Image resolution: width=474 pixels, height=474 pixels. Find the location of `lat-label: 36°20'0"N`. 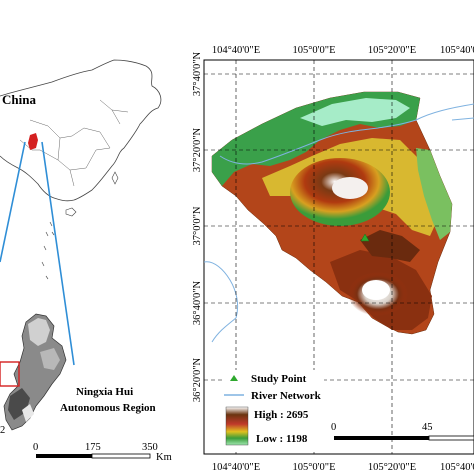

lat-label: 36°20'0"N is located at coordinates (197, 379).